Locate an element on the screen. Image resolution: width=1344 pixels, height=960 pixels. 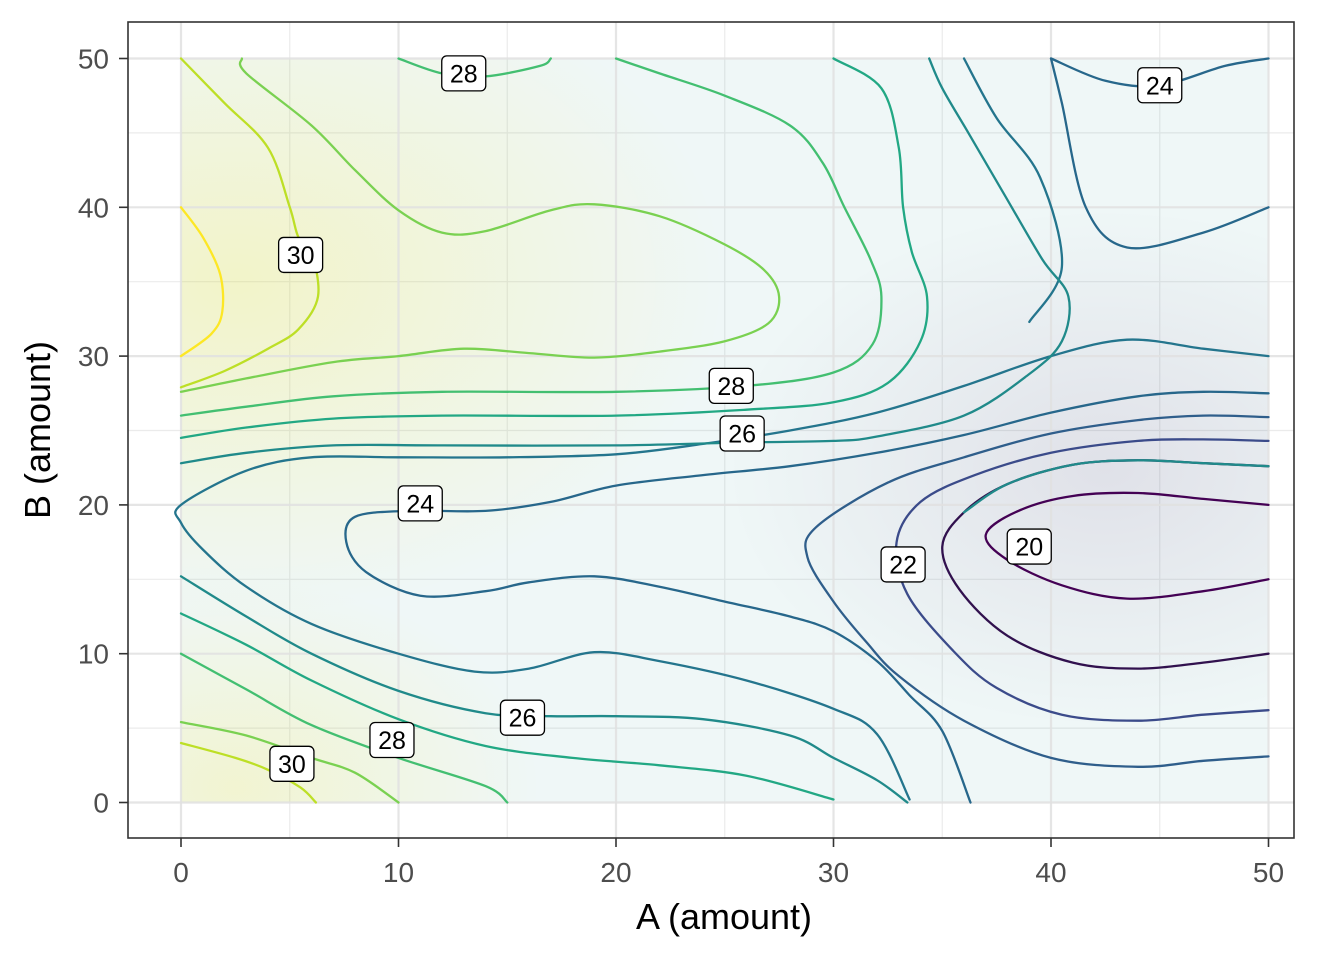
contour-label-26-8: 26 is located at coordinates (522, 717).